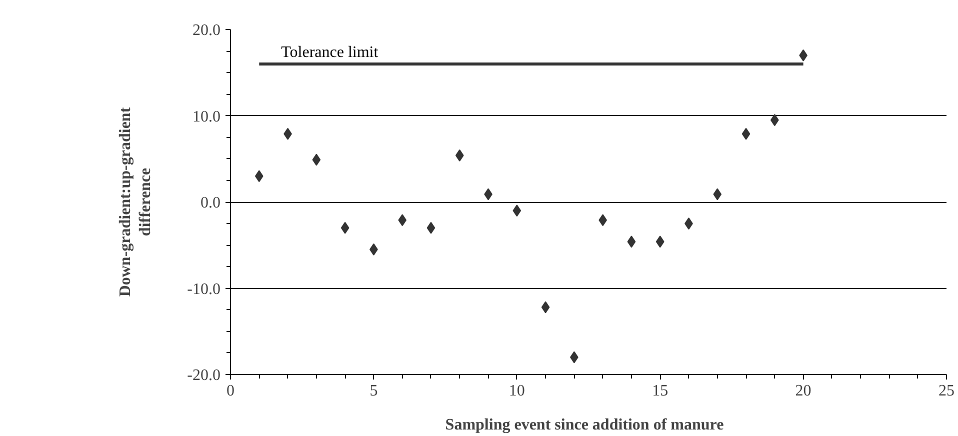 The width and height of the screenshot is (958, 436). What do you see at coordinates (660, 391) in the screenshot?
I see `x-tick-label: 15` at bounding box center [660, 391].